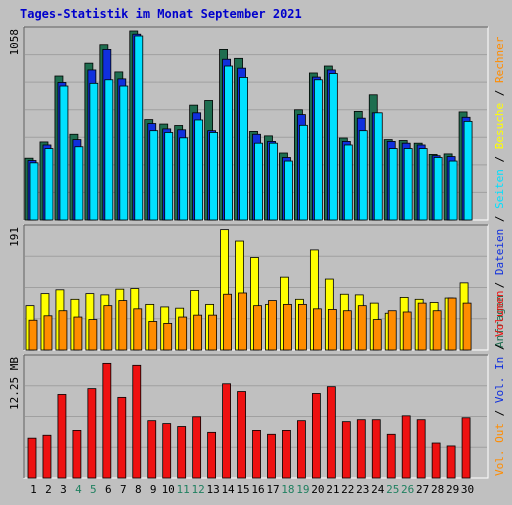  Describe the element at coordinates (153, 489) in the screenshot. I see `x-tick-label: 9` at that location.